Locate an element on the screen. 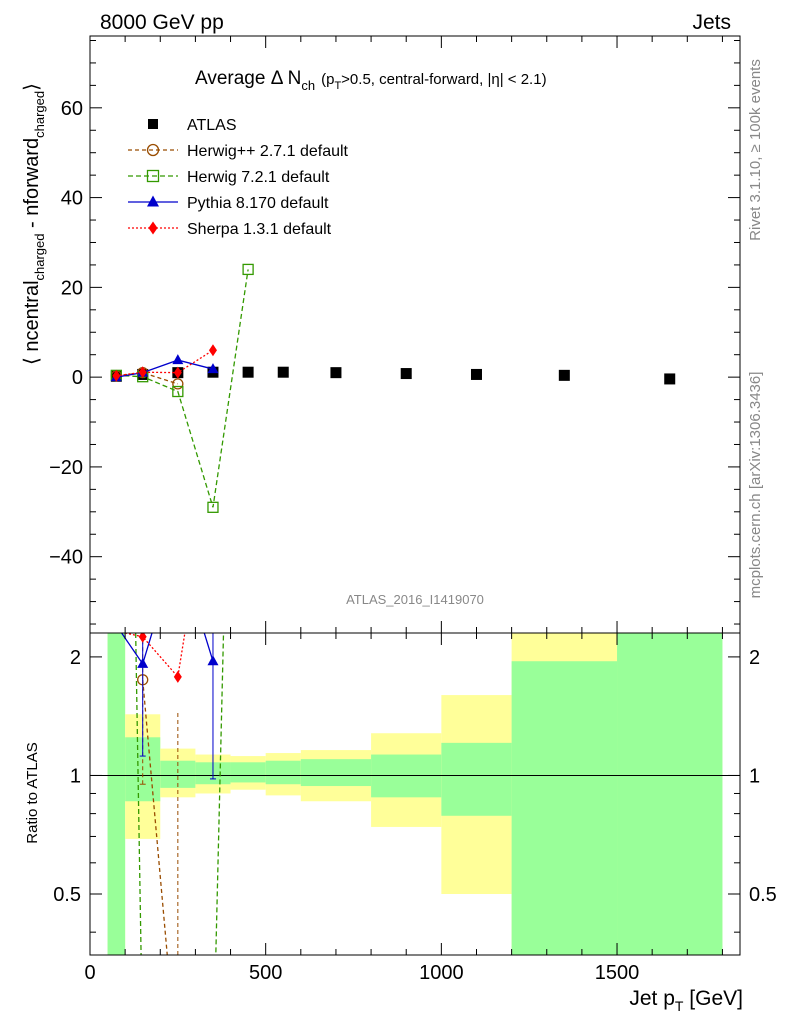  header-right-title: Jets is located at coordinates (711, 22).